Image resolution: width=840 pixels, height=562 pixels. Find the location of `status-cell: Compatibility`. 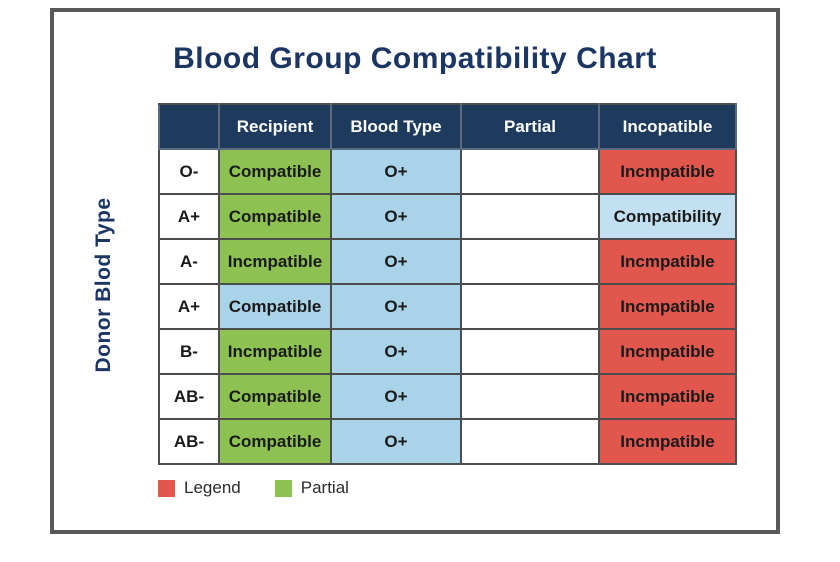

status-cell: Compatibility is located at coordinates (667, 216).